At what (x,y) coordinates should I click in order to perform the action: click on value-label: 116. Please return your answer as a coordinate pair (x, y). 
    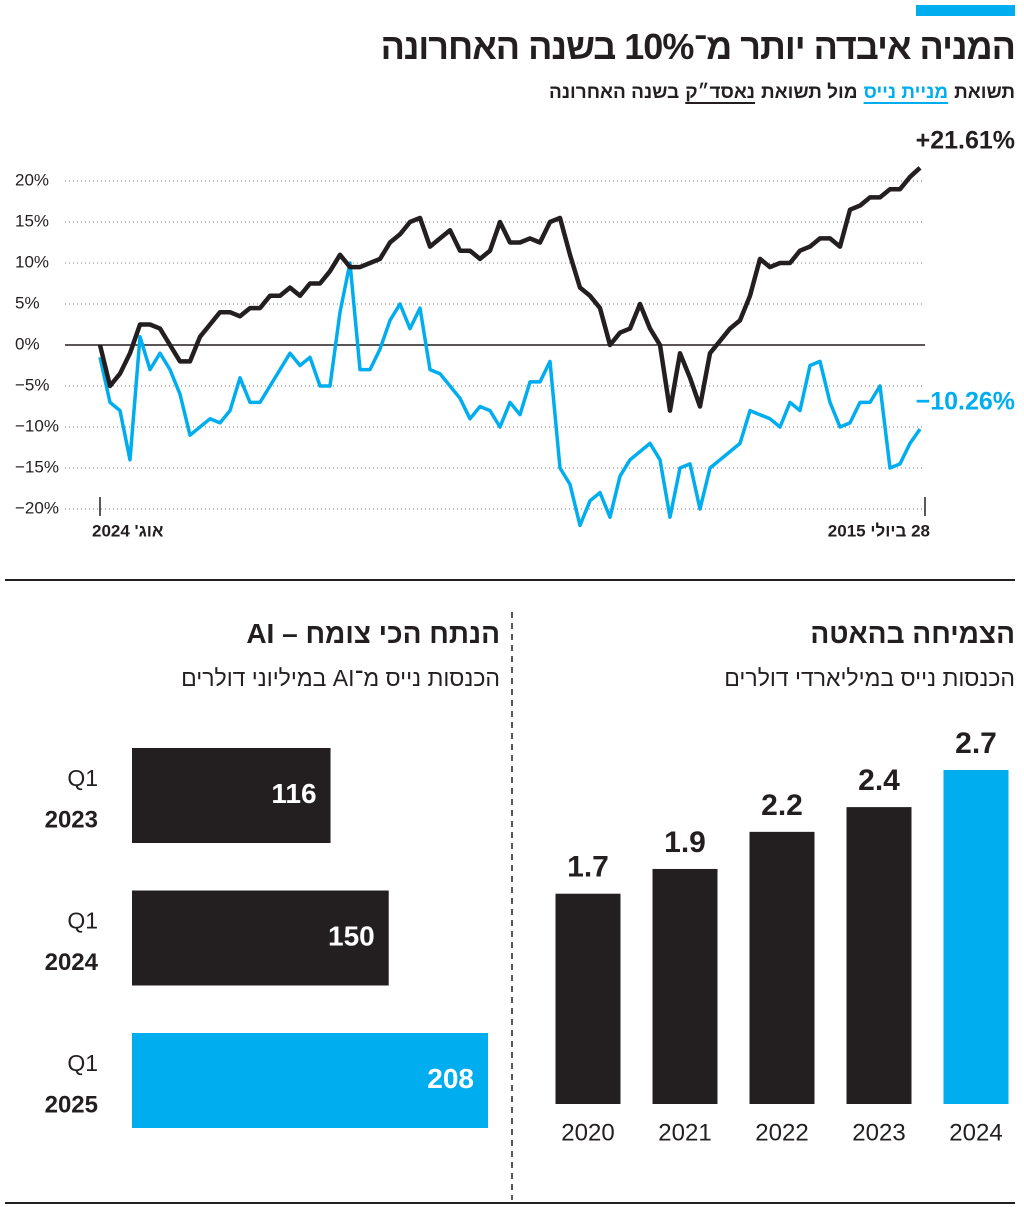
    Looking at the image, I should click on (293, 793).